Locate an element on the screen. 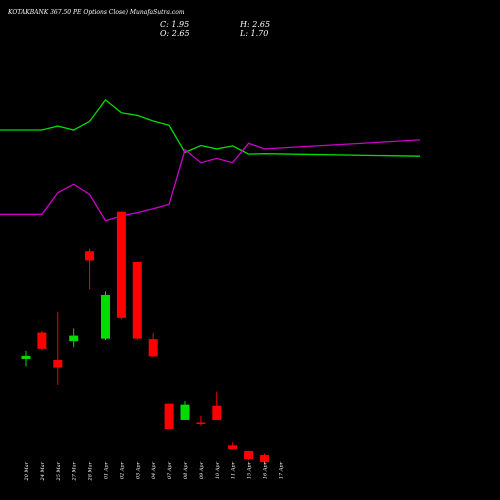 This screenshot has width=500, height=500. candle-09-apr is located at coordinates (201, 420).